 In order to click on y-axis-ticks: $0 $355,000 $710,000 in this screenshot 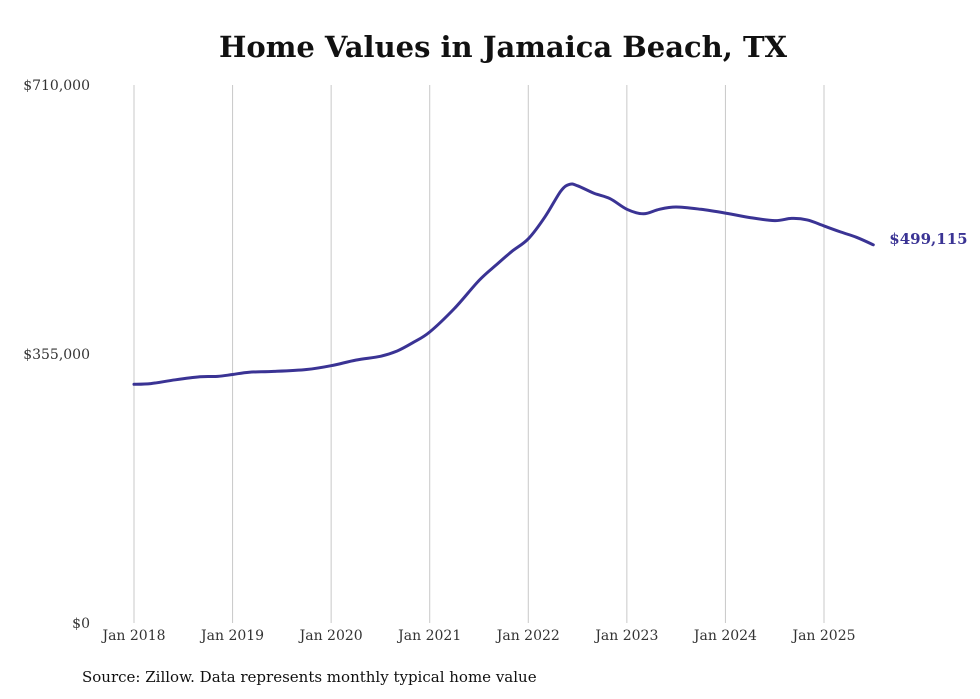, I will do `click(56, 355)`.